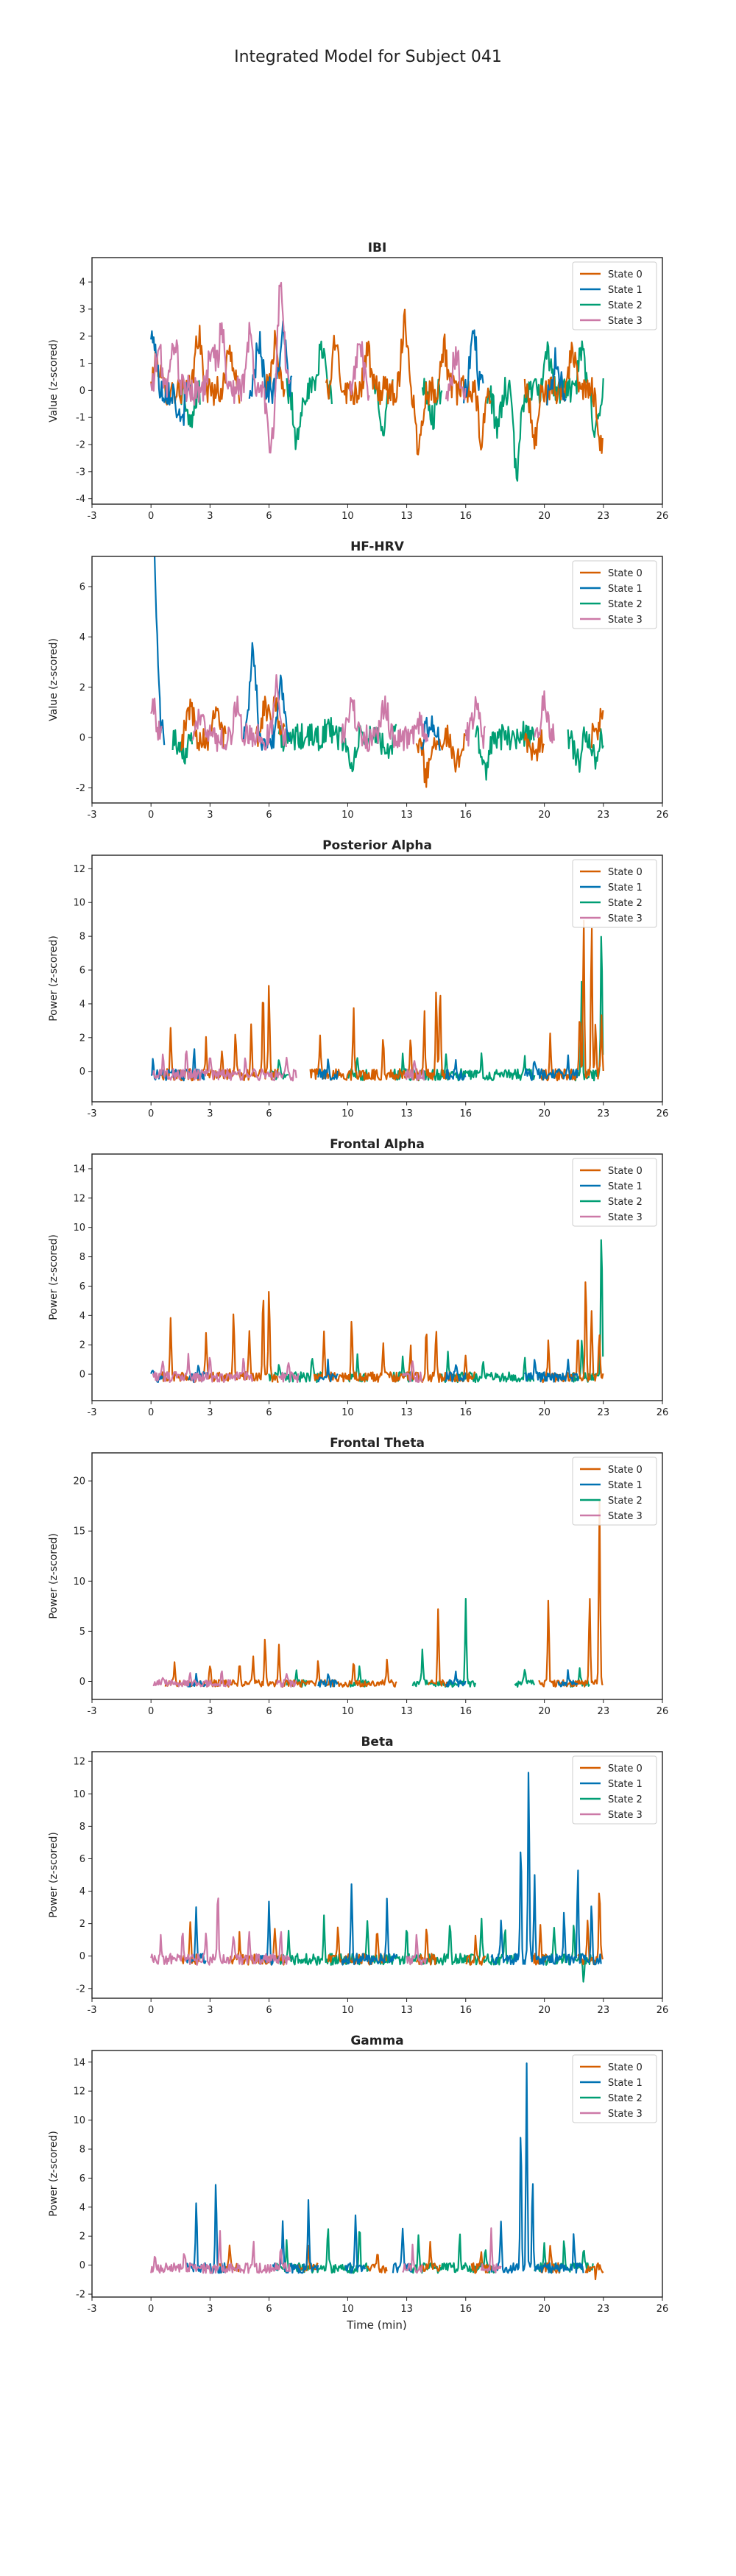 This screenshot has height=2576, width=736. Describe the element at coordinates (269, 1412) in the screenshot. I see `x-tick-label: 6` at that location.